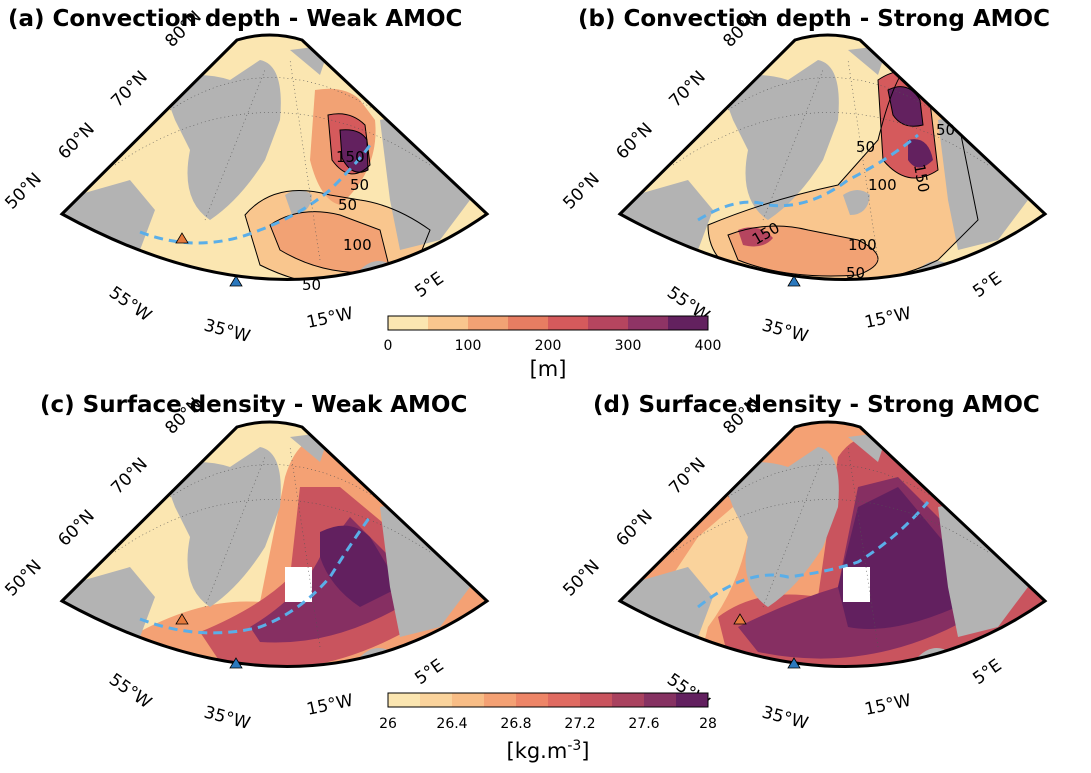 The image size is (1091, 773). What do you see at coordinates (305, 160) in the screenshot?
I see `panel-a-grid-15w` at bounding box center [305, 160].